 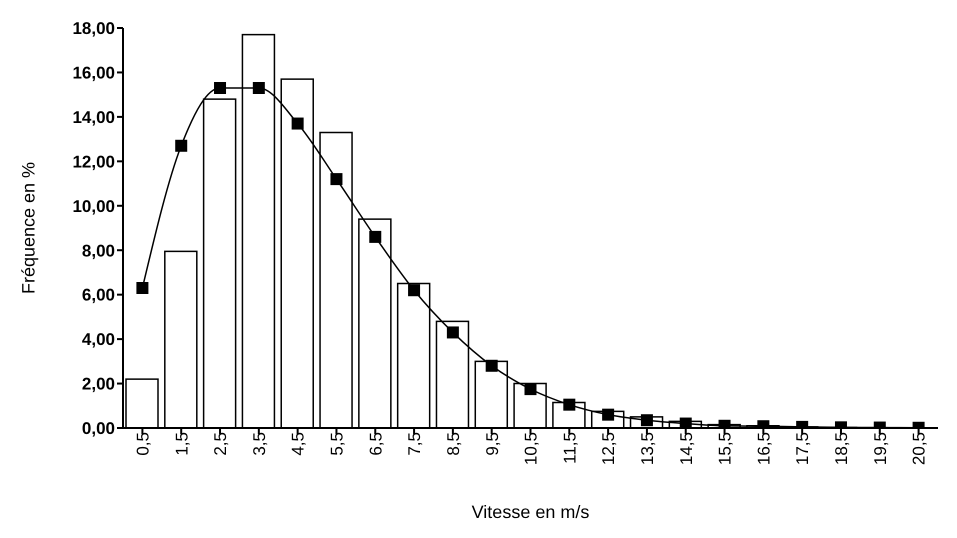 I want to click on x-tick-label: 9,5, so click(x=492, y=444).